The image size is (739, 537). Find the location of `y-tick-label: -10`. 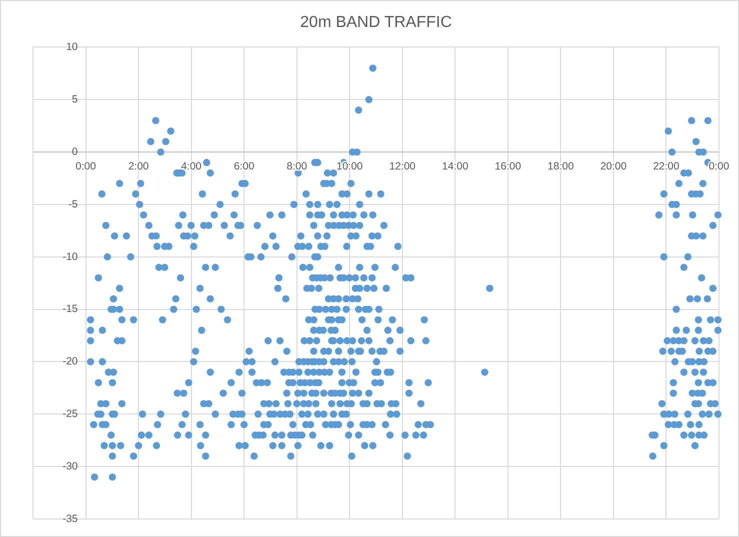

y-tick-label: -10 is located at coordinates (70, 256).